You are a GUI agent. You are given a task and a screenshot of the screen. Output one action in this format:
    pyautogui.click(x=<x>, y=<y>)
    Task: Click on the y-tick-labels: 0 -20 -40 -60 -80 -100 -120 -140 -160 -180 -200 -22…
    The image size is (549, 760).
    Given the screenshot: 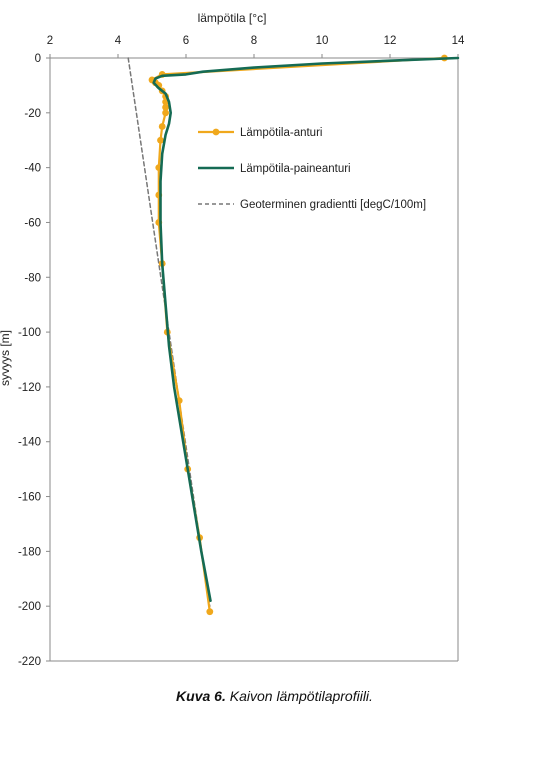 What is the action you would take?
    pyautogui.click(x=29, y=360)
    